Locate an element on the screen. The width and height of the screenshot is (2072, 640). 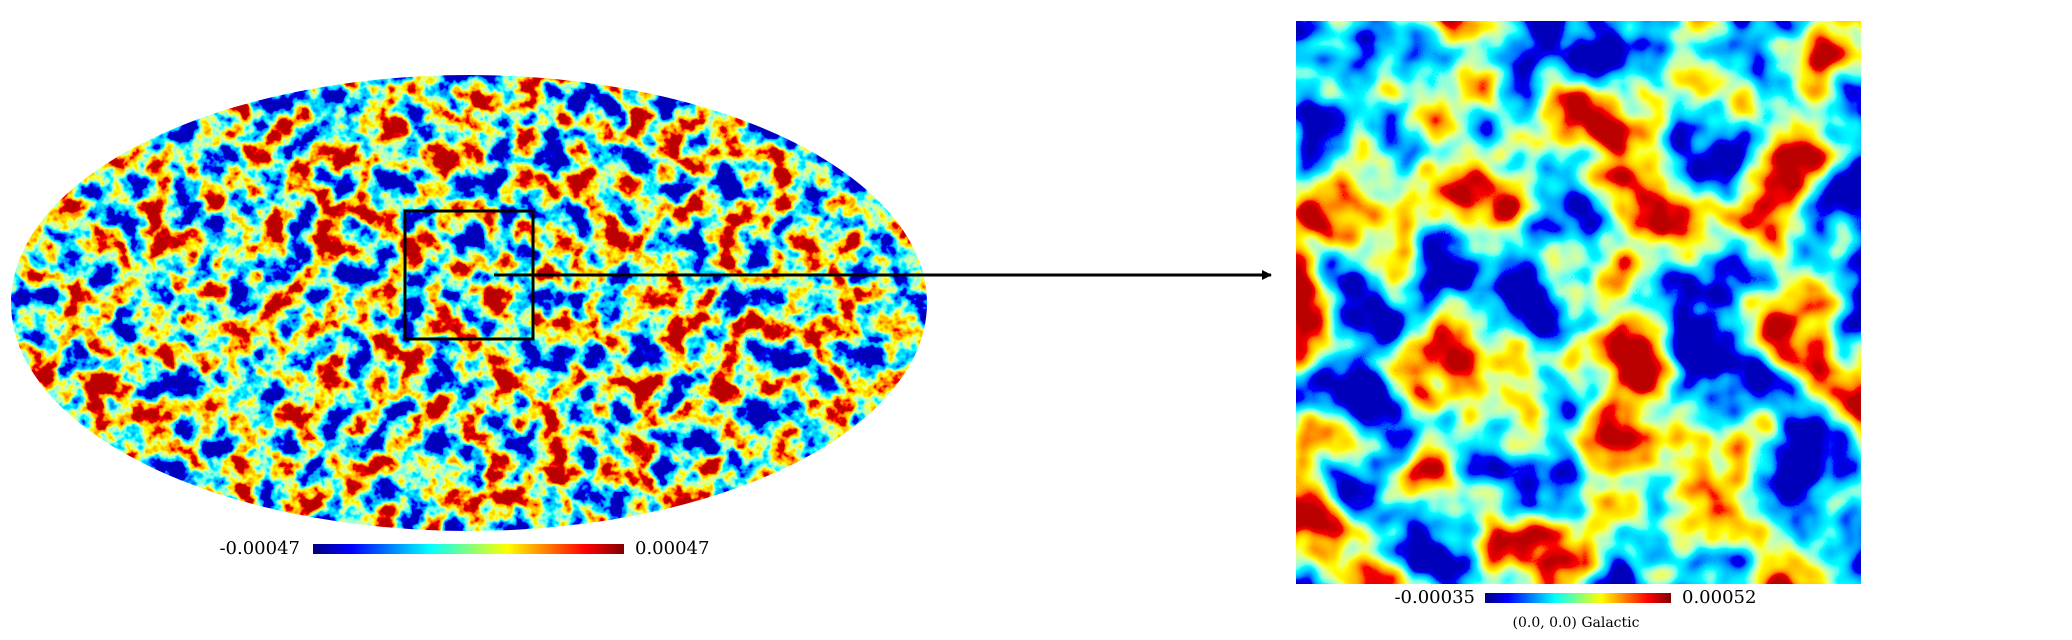
colorbar-max: 0.00047 is located at coordinates (672, 548).